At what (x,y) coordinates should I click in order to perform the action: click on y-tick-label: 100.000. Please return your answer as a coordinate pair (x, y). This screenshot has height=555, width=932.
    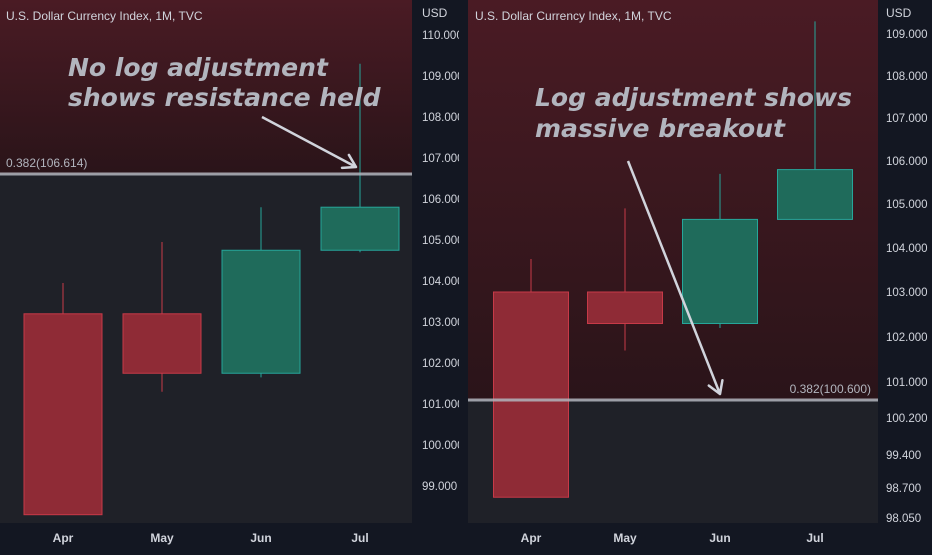
    Looking at the image, I should click on (443, 446).